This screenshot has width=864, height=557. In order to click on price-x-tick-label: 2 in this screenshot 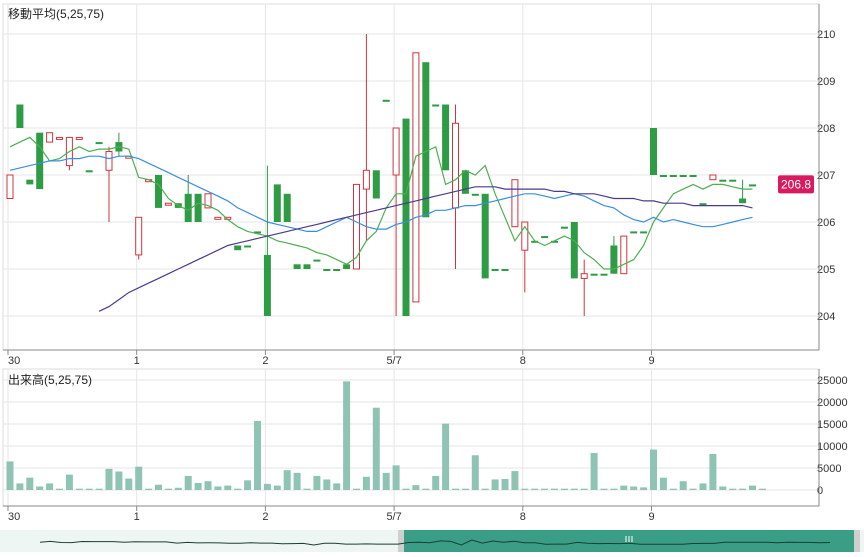, I will do `click(265, 361)`.